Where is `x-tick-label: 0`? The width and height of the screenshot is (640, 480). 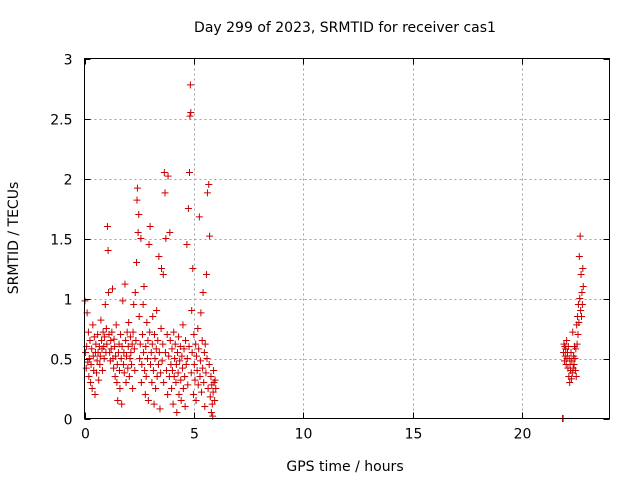 x-tick-label: 0 is located at coordinates (85, 435).